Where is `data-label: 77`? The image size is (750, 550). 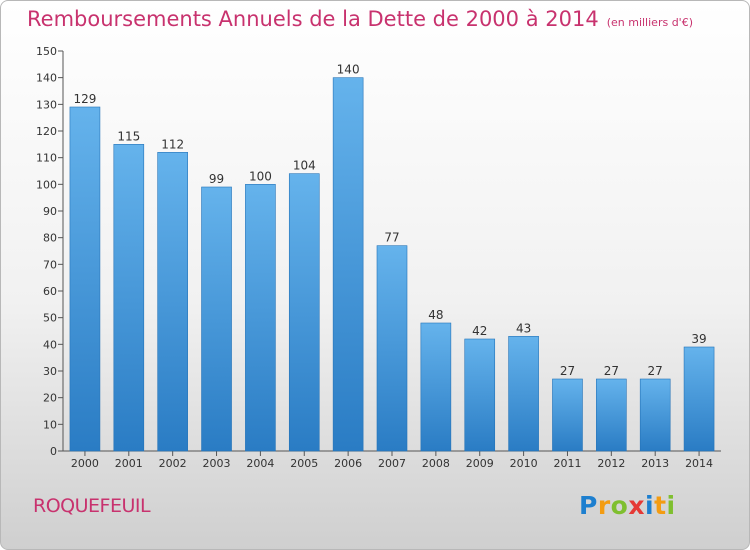 data-label: 77 is located at coordinates (391, 238).